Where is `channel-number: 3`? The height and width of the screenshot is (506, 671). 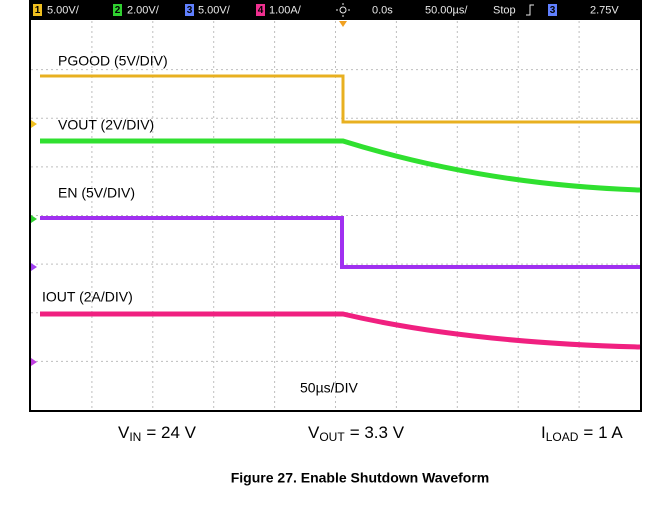
channel-number: 3 is located at coordinates (190, 10).